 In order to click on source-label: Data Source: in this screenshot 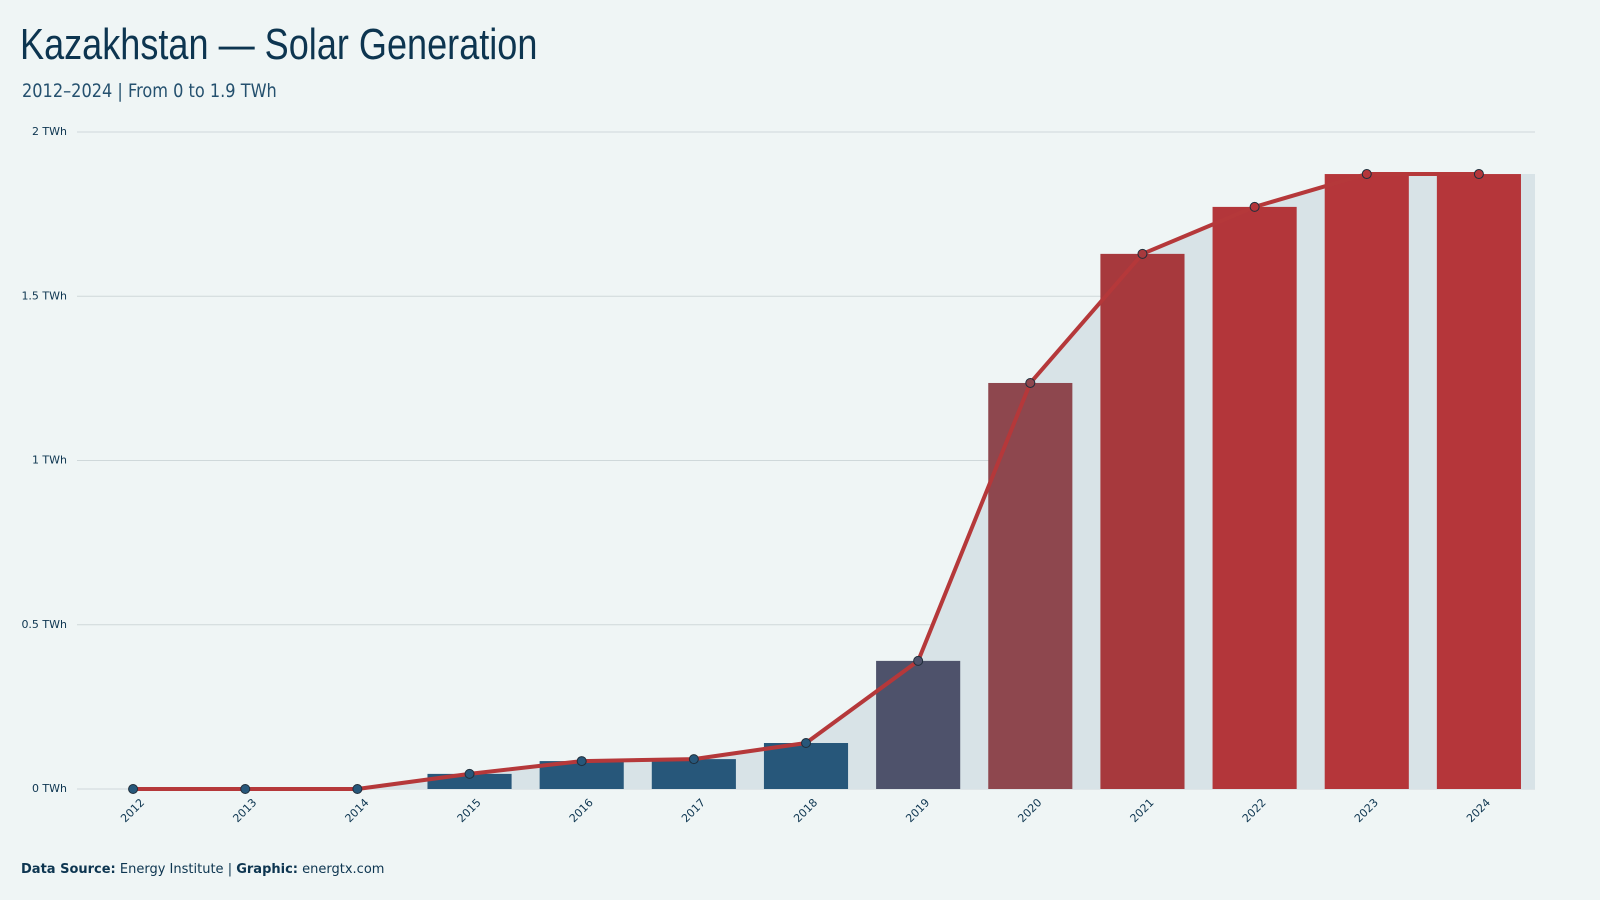, I will do `click(68, 869)`.